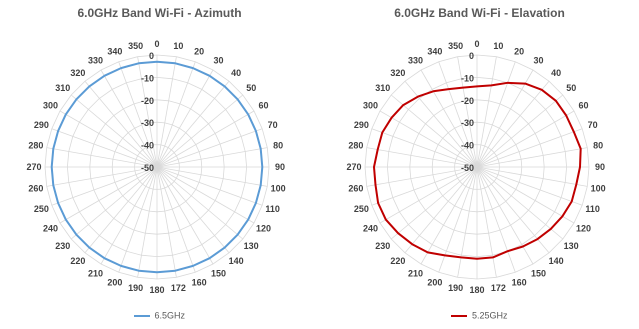 This screenshot has height=329, width=639. What do you see at coordinates (434, 283) in the screenshot?
I see `angle-tick-label: 200` at bounding box center [434, 283].